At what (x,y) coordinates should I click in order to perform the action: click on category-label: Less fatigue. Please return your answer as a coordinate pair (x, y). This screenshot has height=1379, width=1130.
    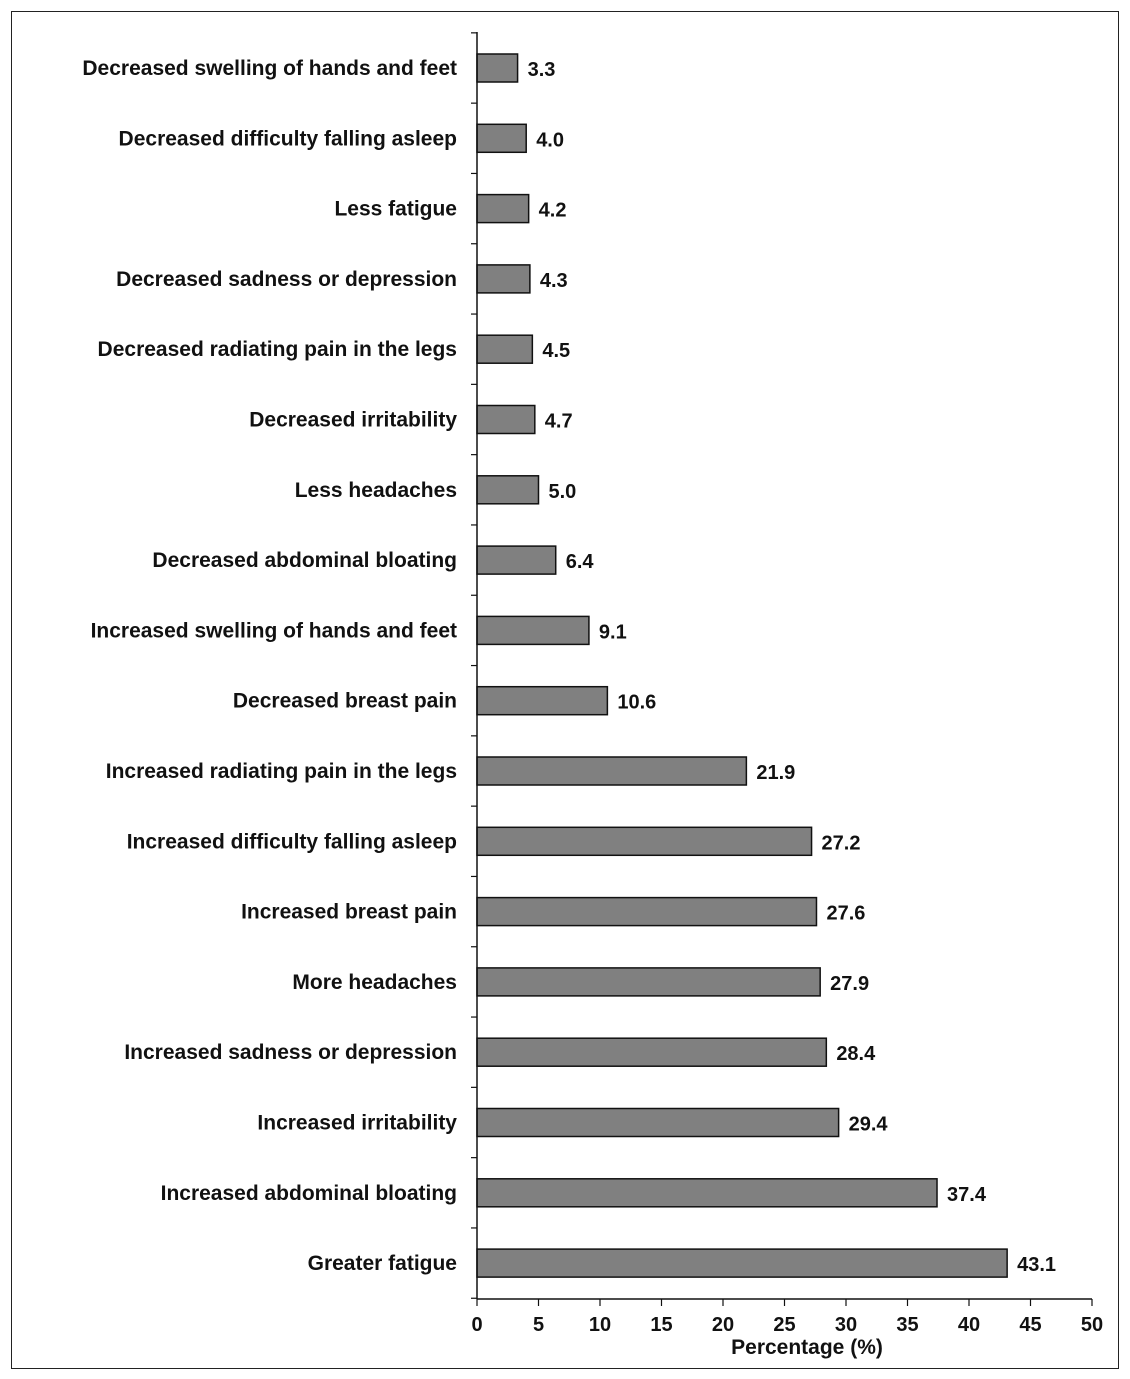
    Looking at the image, I should click on (395, 209).